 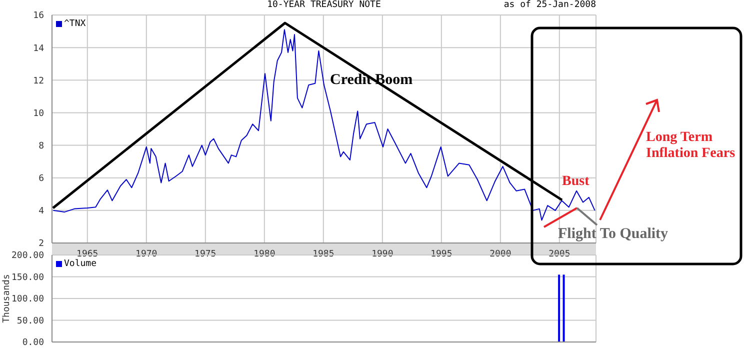 What do you see at coordinates (27, 277) in the screenshot?
I see `y-tick-label: 150.00` at bounding box center [27, 277].